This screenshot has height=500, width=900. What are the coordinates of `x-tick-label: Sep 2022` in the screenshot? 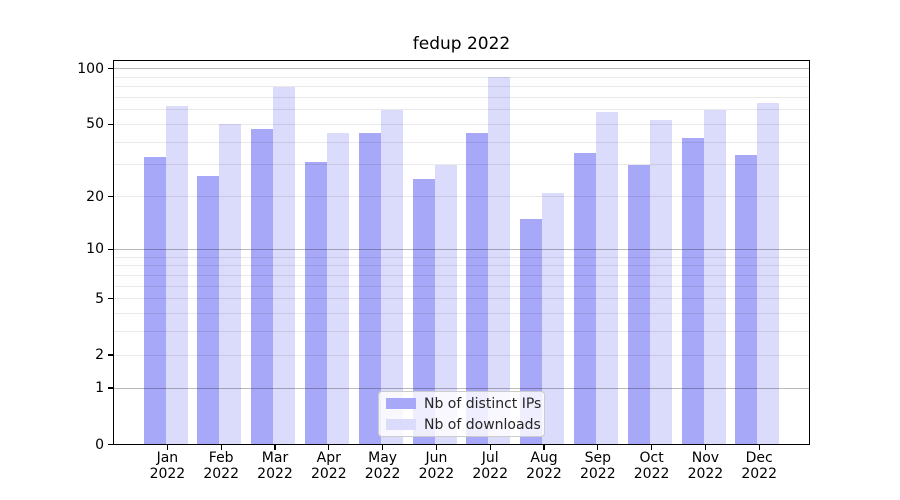 It's located at (597, 466).